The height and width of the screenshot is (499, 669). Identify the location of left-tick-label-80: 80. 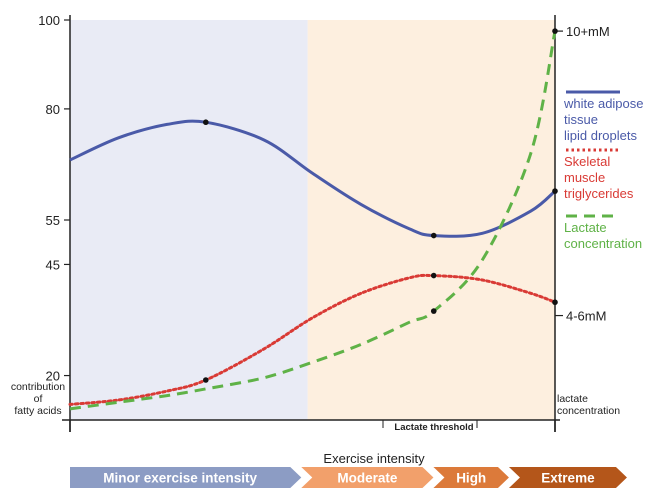
(53, 109).